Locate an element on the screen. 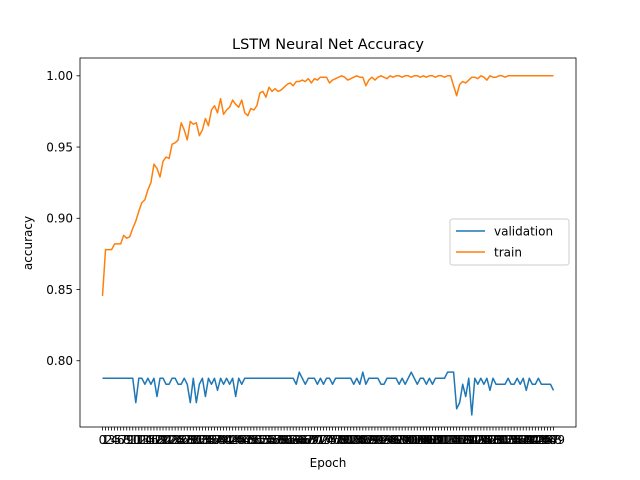  x-tick-label: 20 is located at coordinates (162, 440).